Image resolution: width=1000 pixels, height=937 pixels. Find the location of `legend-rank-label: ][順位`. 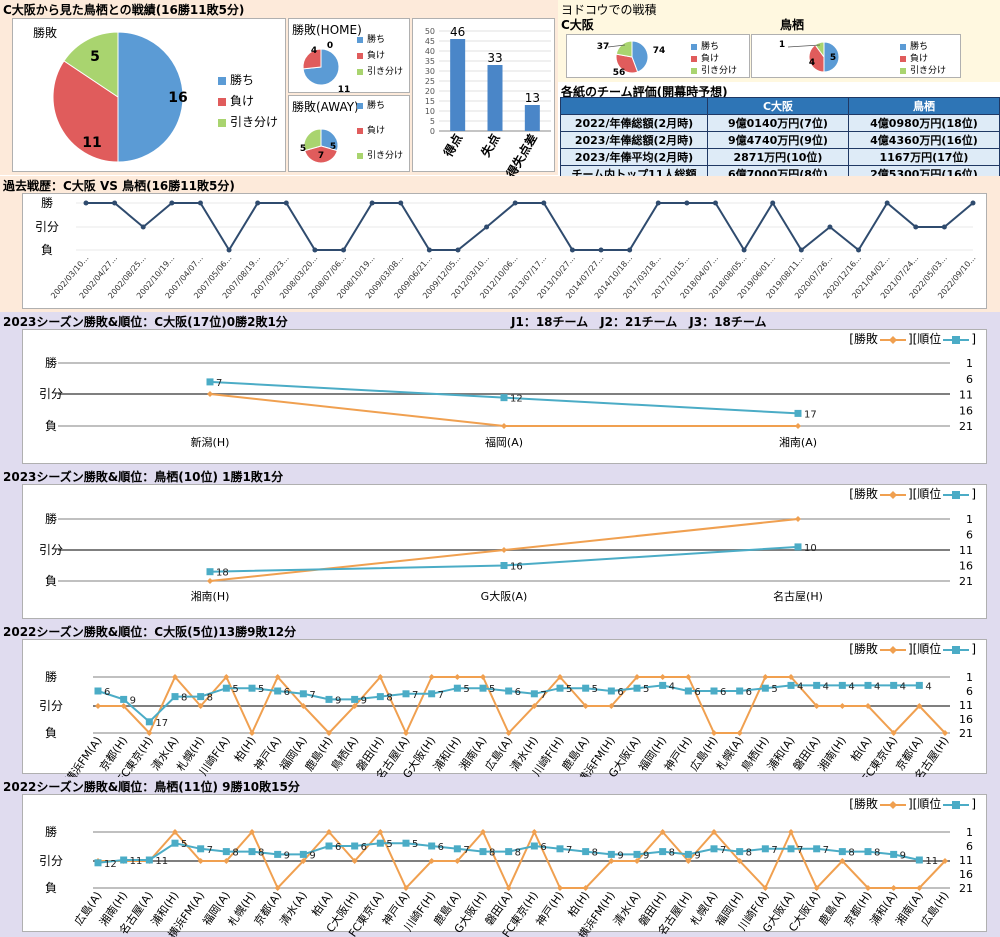

legend-rank-label: ][順位 is located at coordinates (924, 804).